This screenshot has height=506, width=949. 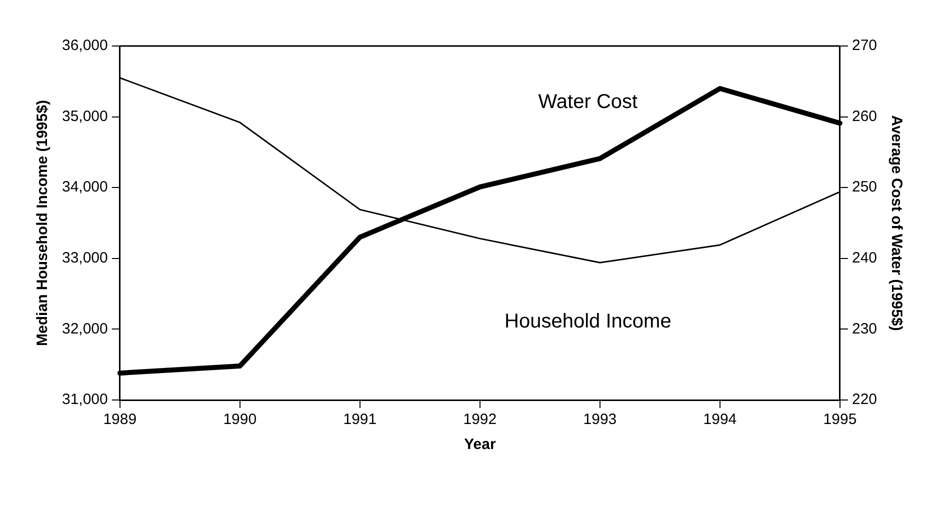 I want to click on x-tick-label: 1990, so click(x=240, y=419).